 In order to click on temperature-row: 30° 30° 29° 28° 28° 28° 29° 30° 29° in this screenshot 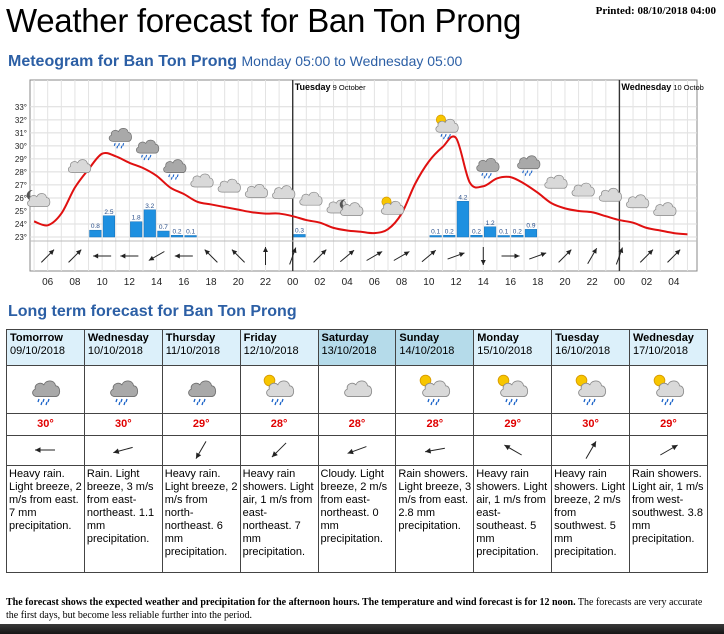, I will do `click(357, 424)`.